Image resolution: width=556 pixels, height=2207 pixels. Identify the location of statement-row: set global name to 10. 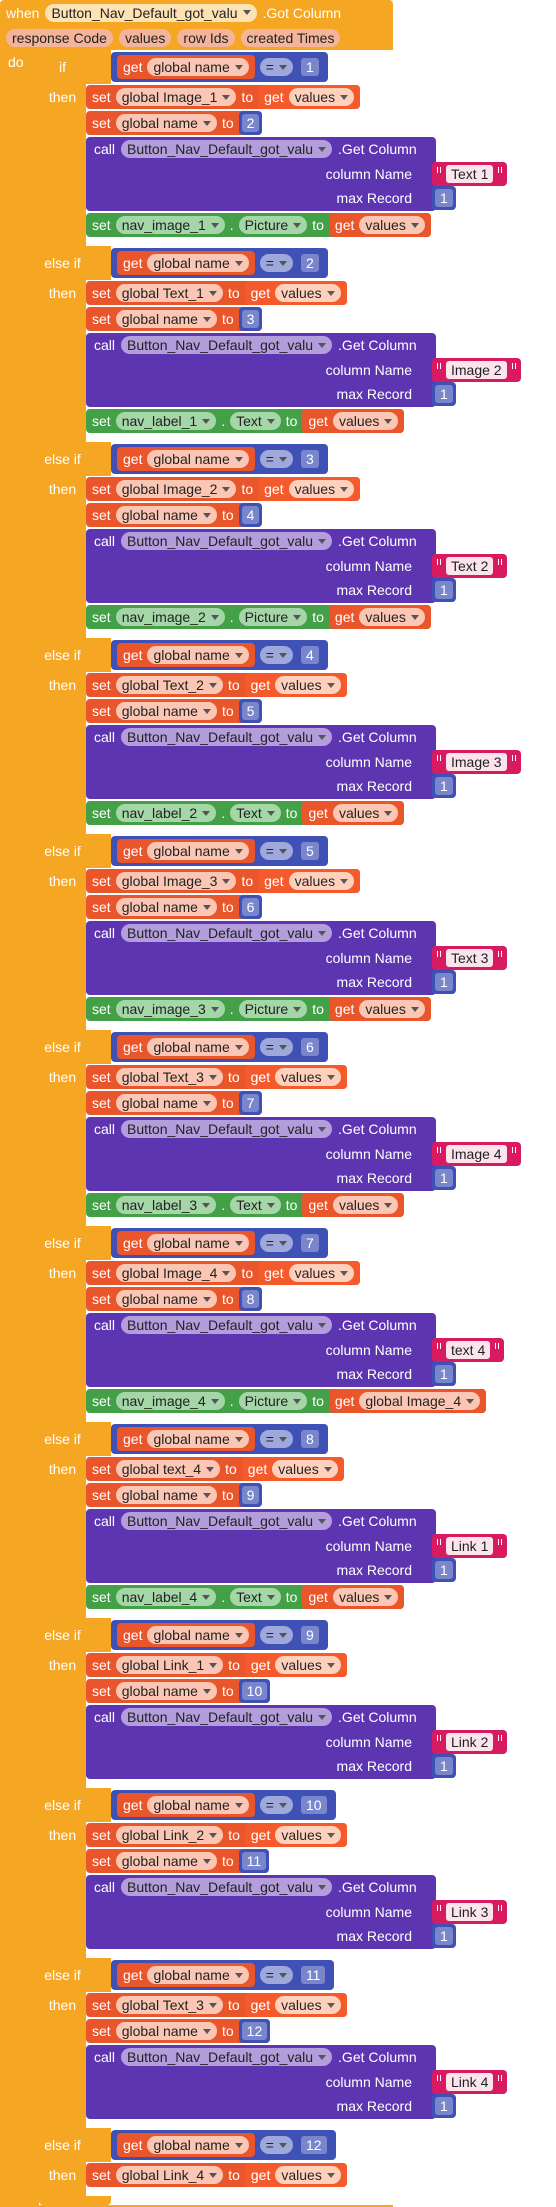
(262, 1691).